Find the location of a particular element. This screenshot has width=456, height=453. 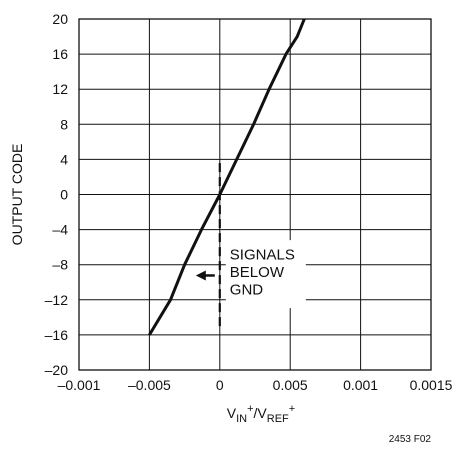

annotation-line-1: SIGNALS is located at coordinates (262, 254).